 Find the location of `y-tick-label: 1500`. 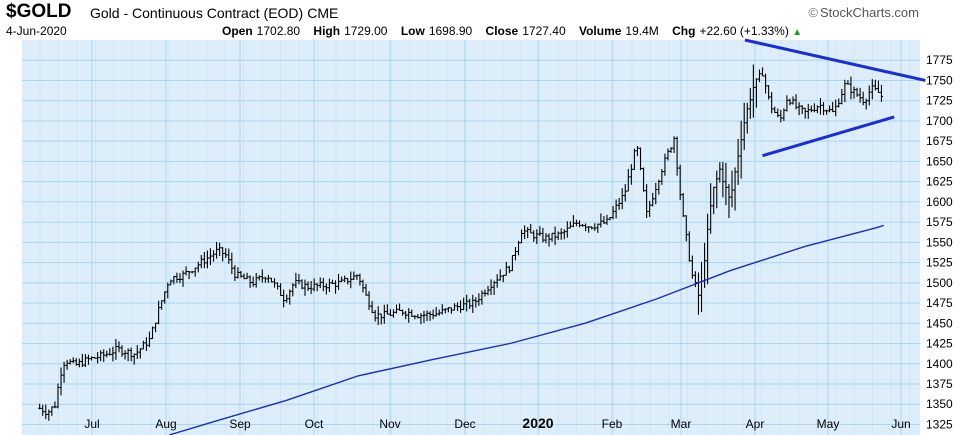

y-tick-label: 1500 is located at coordinates (939, 283).